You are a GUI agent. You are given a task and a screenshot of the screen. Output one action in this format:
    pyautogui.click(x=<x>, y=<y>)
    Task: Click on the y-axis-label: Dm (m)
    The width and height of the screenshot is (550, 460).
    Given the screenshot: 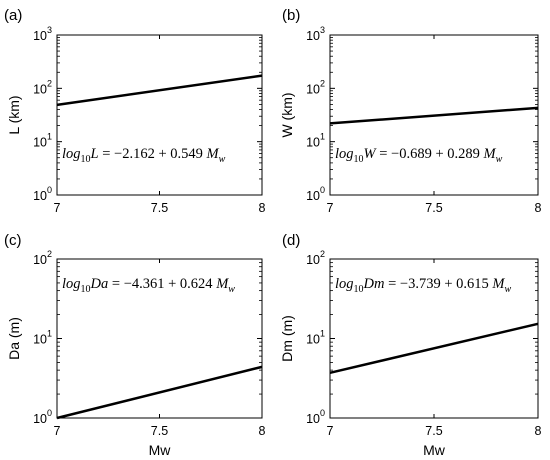 What is the action you would take?
    pyautogui.click(x=287, y=338)
    